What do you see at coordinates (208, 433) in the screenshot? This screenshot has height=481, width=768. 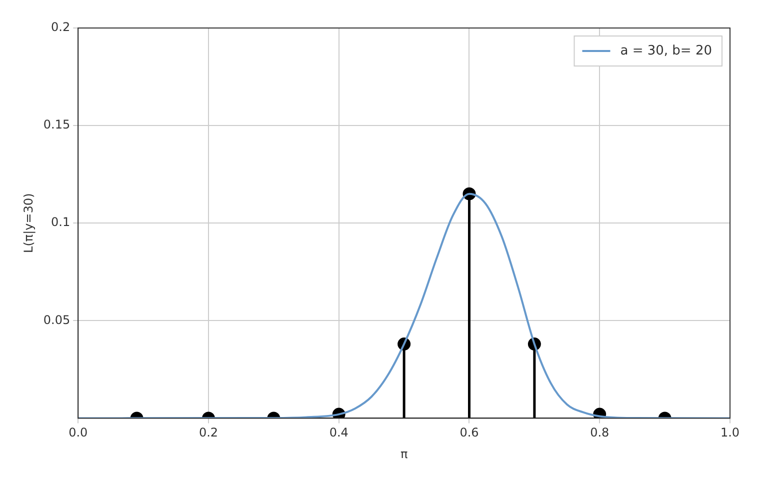 I see `x-tick-label: 0.2` at bounding box center [208, 433].